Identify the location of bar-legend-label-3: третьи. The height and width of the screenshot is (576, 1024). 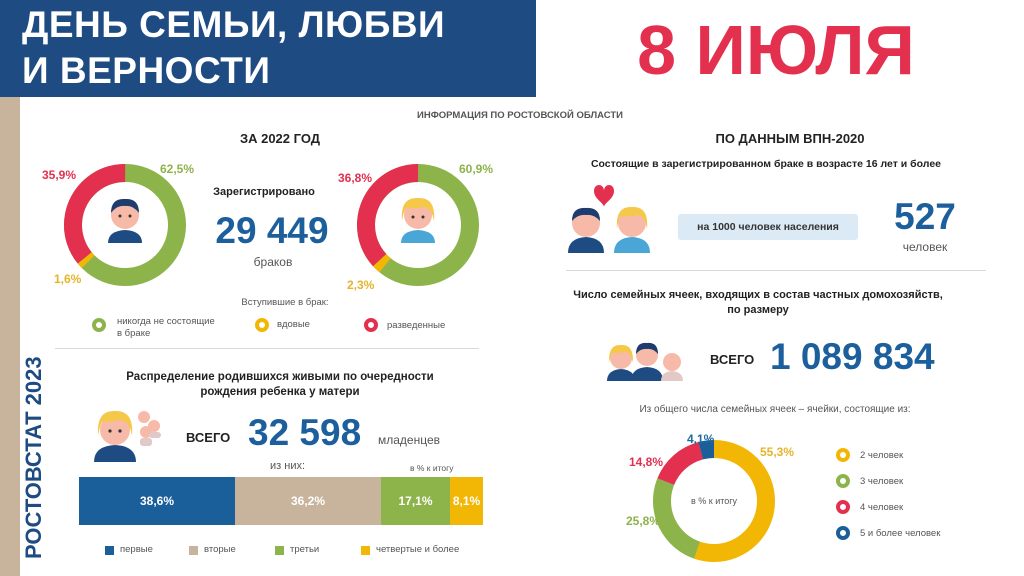
(305, 549).